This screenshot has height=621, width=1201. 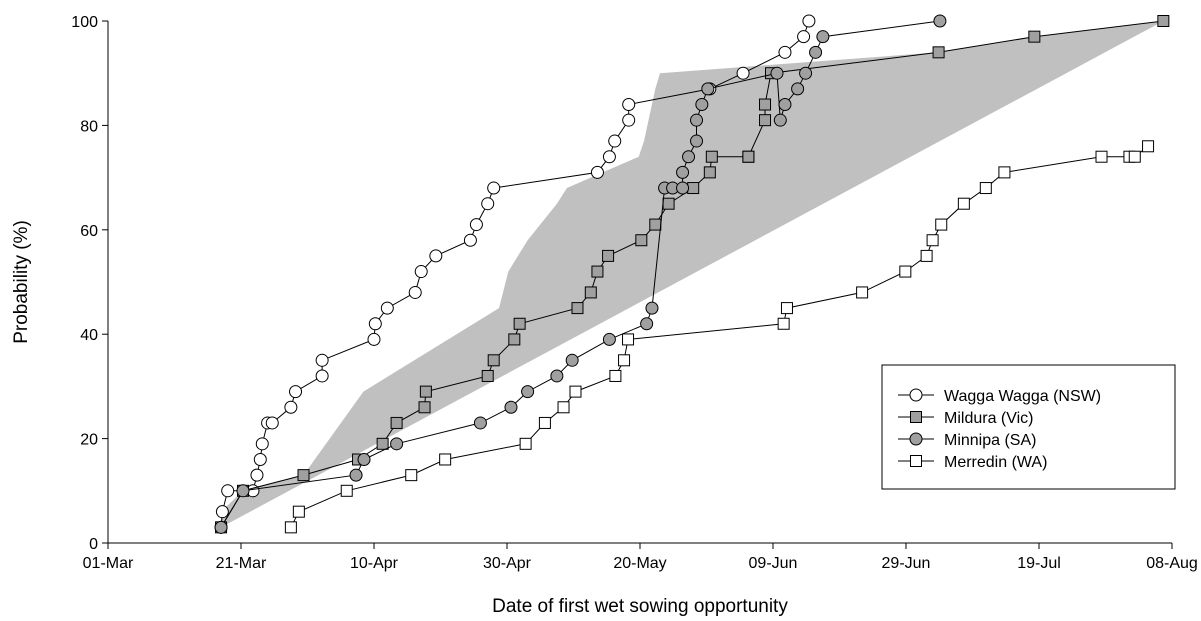 I want to click on y-tick-label: 20, so click(x=89, y=440).